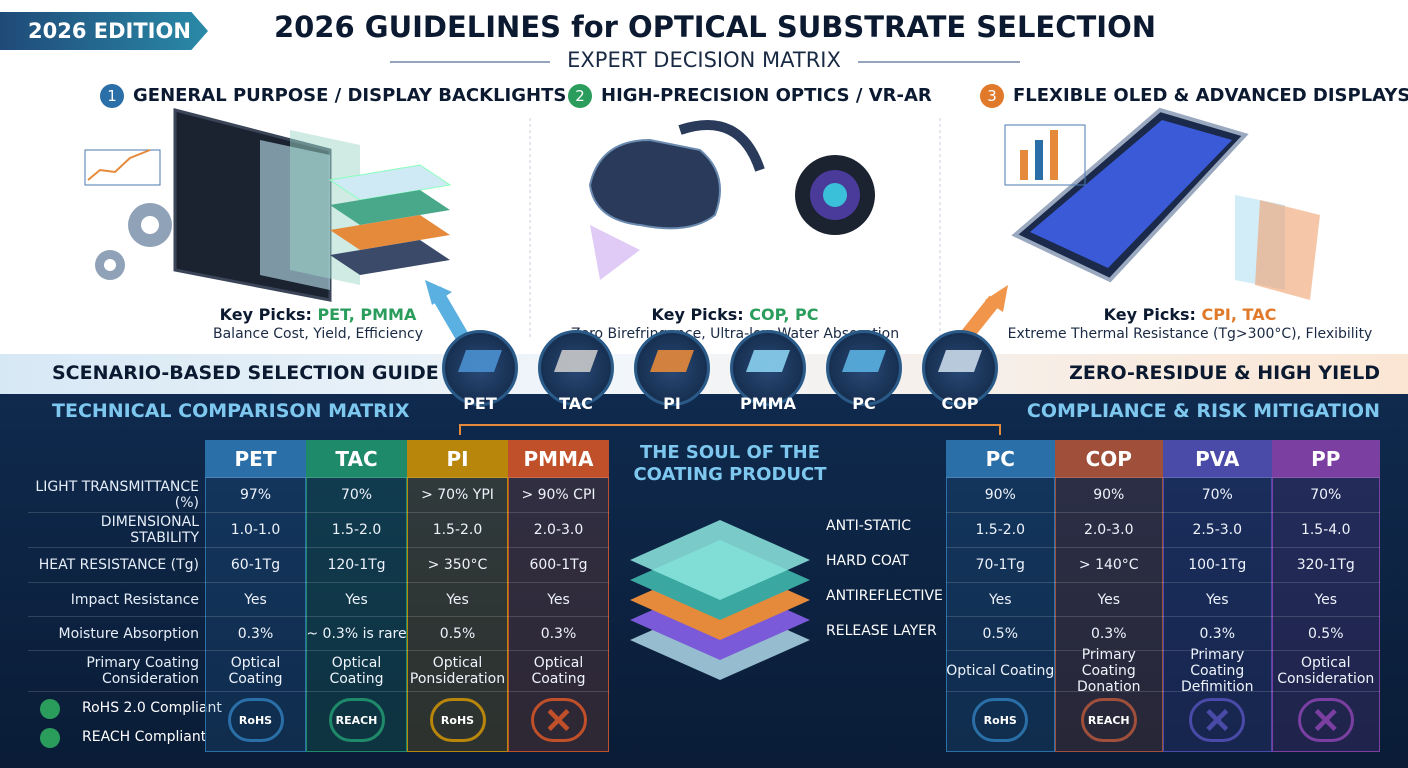 The width and height of the screenshot is (1408, 768). Describe the element at coordinates (367, 314) in the screenshot. I see `picks: PET, PMMA` at that location.